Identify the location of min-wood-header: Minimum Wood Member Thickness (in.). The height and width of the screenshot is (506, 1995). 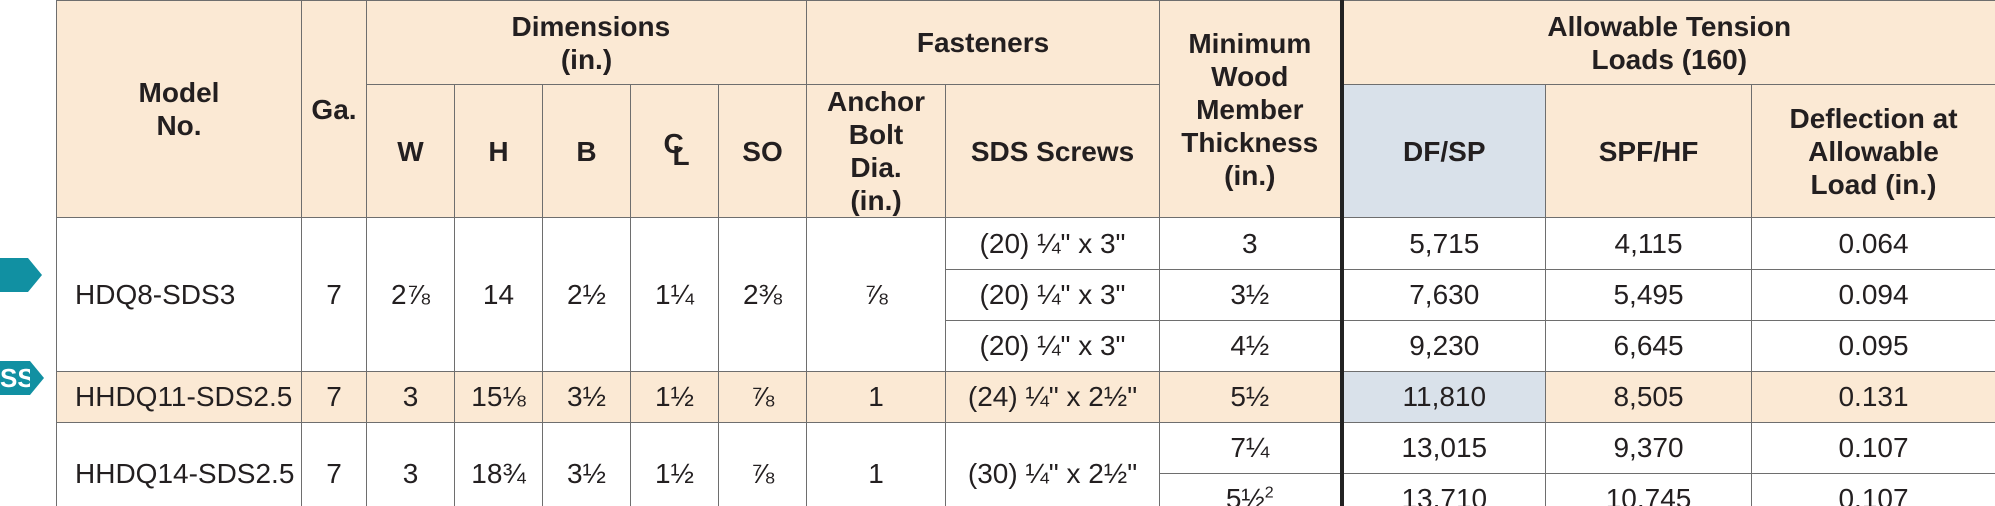
(1251, 109).